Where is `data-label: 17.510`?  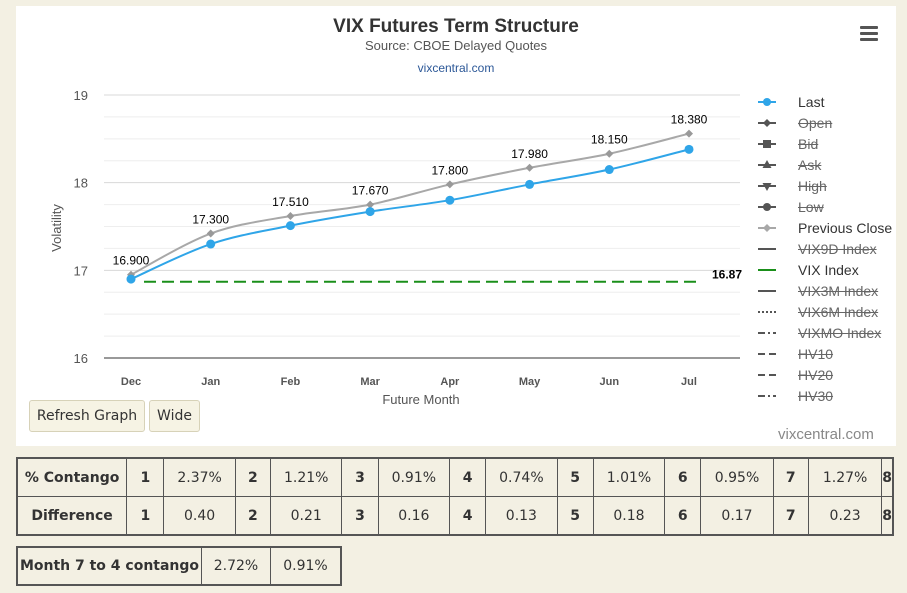 data-label: 17.510 is located at coordinates (290, 202).